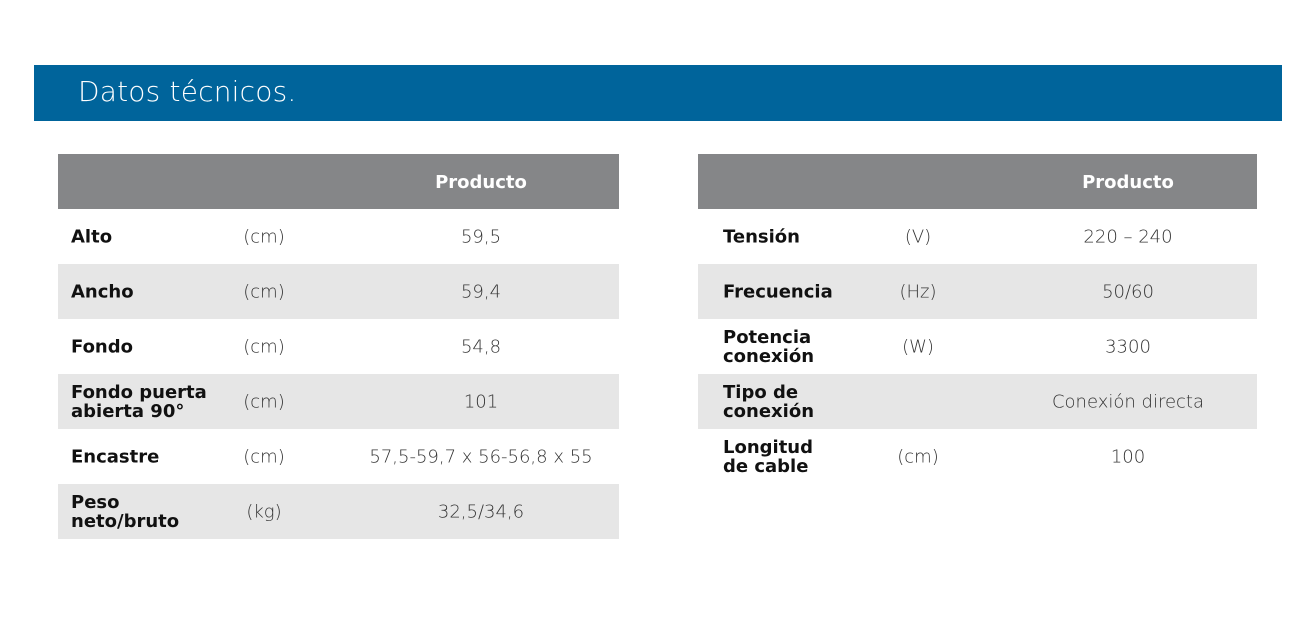 This screenshot has height=623, width=1304. I want to click on row-value: 32,5/34,6, so click(481, 511).